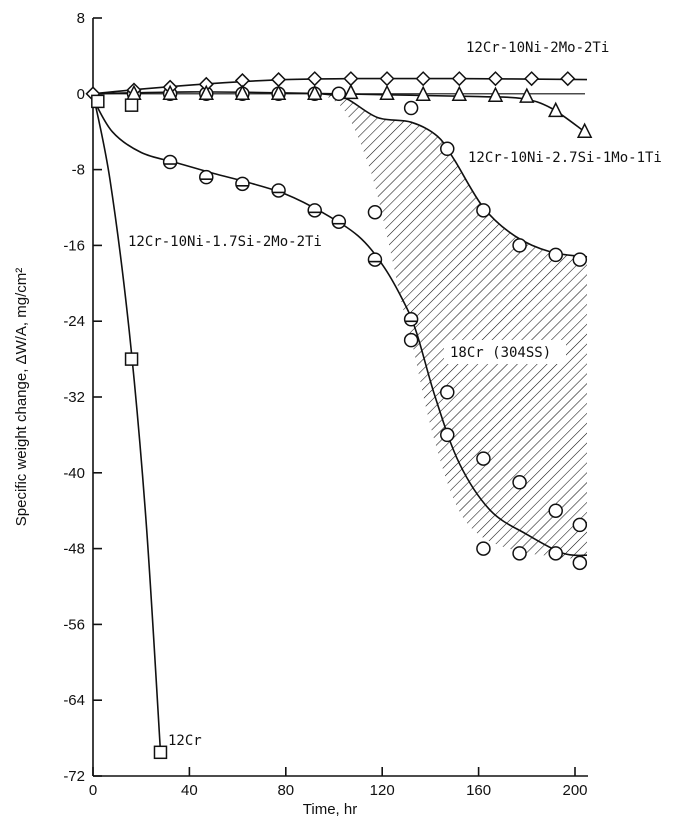 The width and height of the screenshot is (680, 823). I want to click on x-tick-label-2: 80, so click(285, 790).